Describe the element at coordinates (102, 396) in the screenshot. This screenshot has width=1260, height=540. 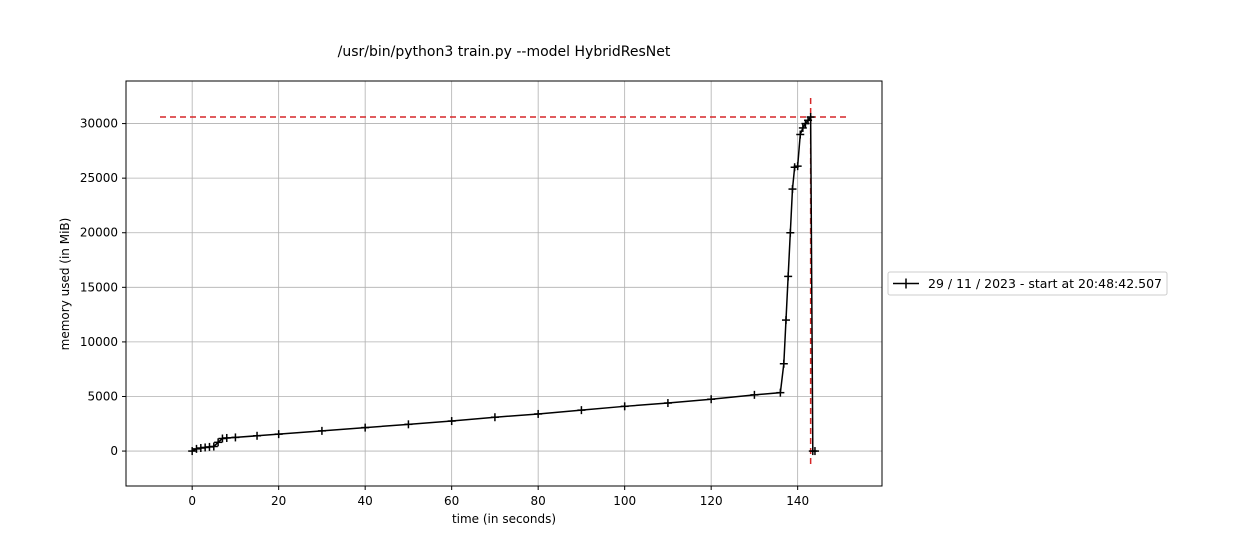
I see `y-tick-label: 5000` at that location.